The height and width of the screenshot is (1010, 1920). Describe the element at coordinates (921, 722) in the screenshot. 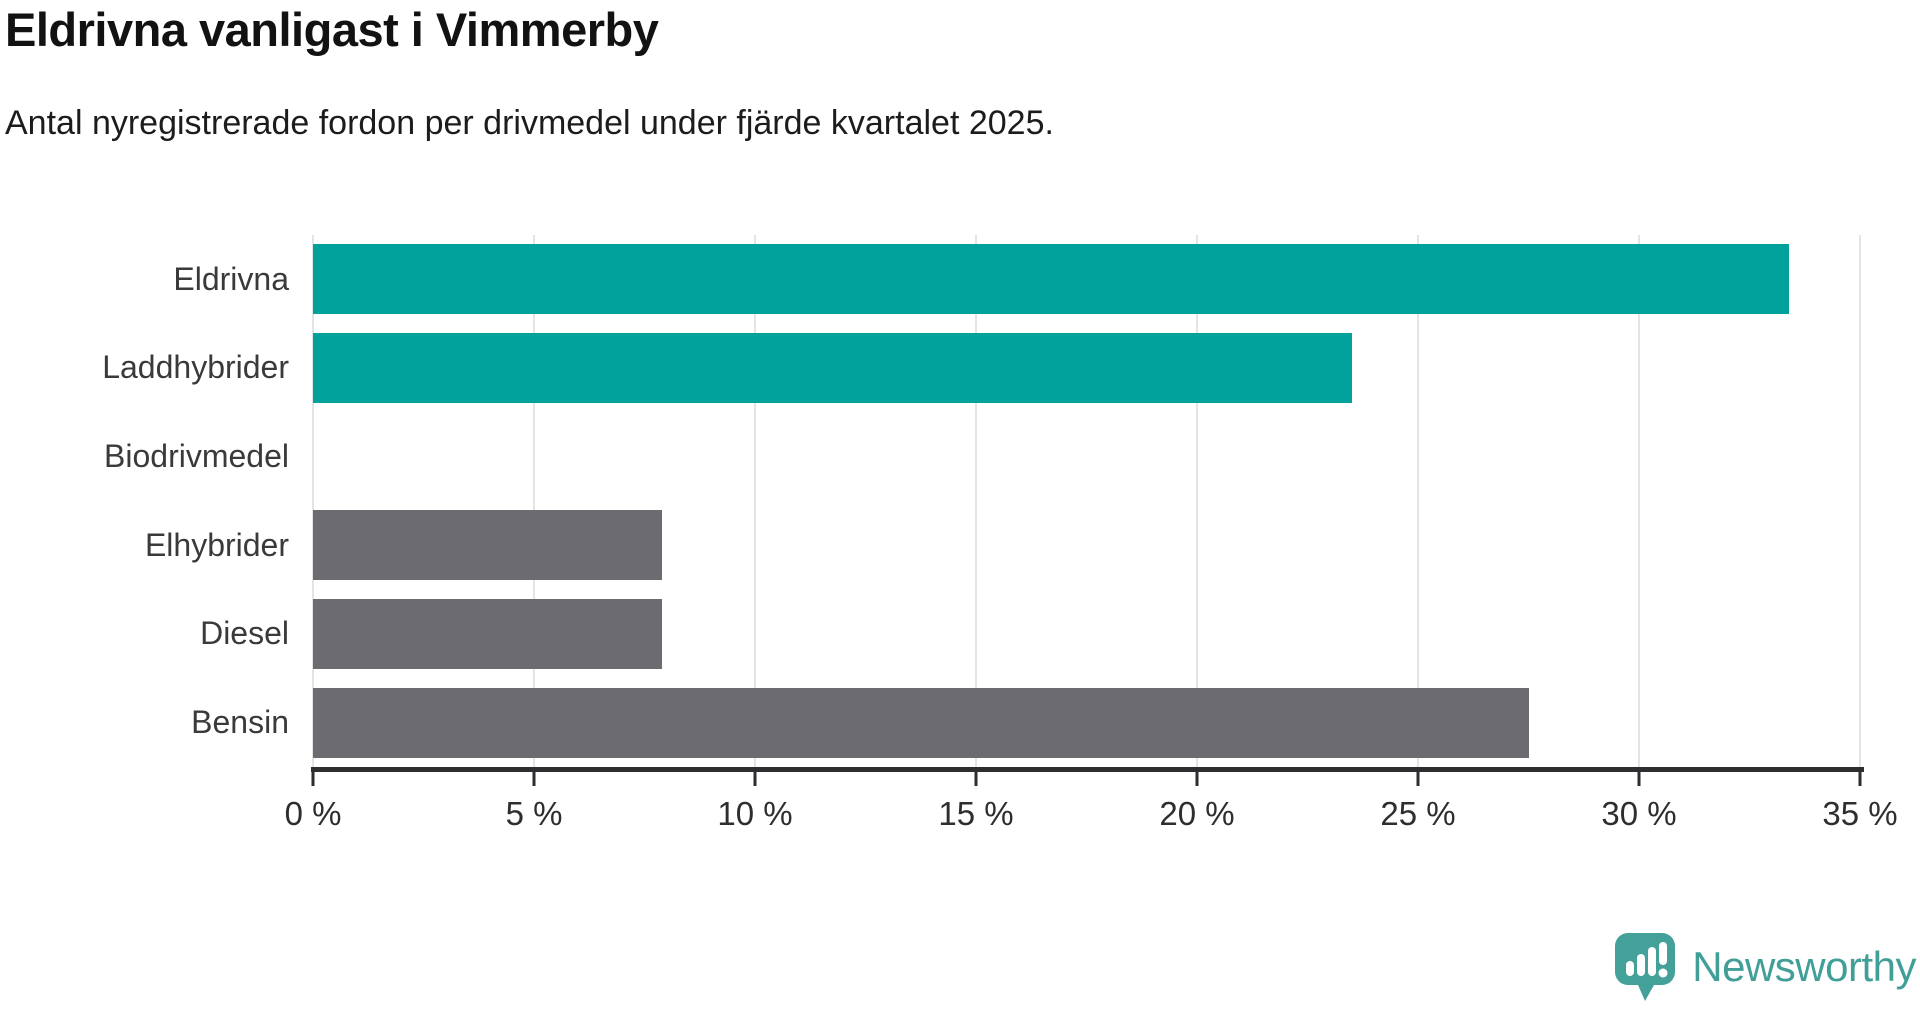

I see `bar-bensin` at that location.